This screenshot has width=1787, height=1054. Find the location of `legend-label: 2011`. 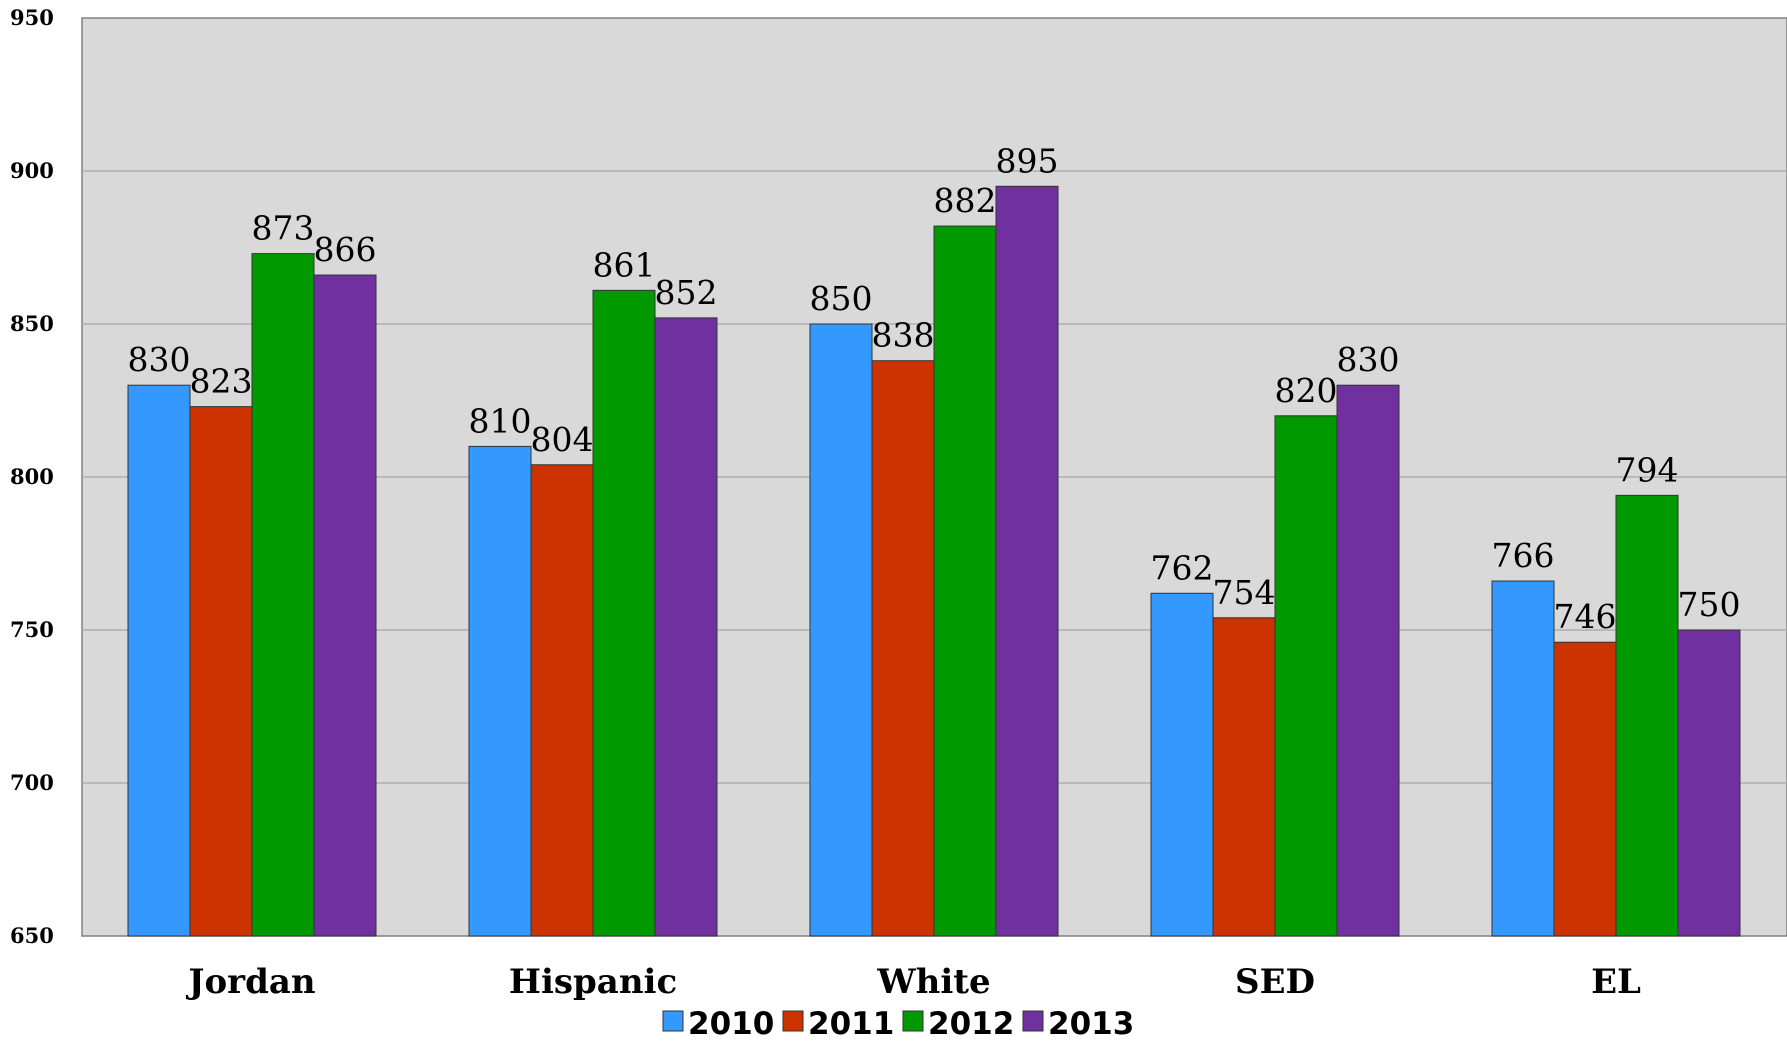

legend-label: 2011 is located at coordinates (851, 1024).